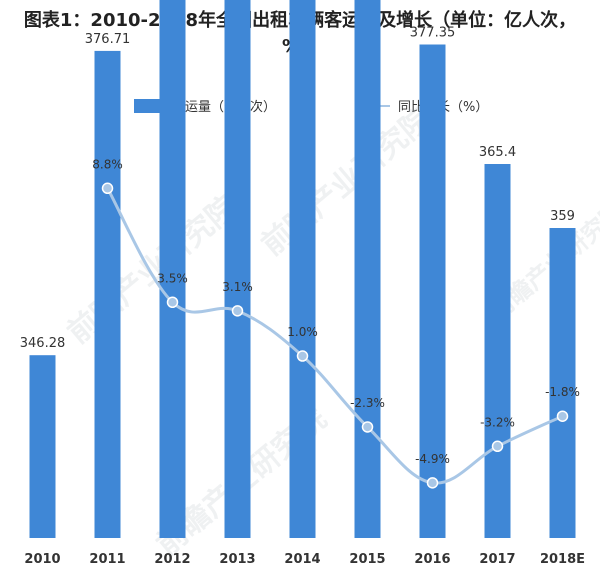 This screenshot has height=578, width=600. I want to click on bar-value-label-2017: 365.4, so click(497, 152).